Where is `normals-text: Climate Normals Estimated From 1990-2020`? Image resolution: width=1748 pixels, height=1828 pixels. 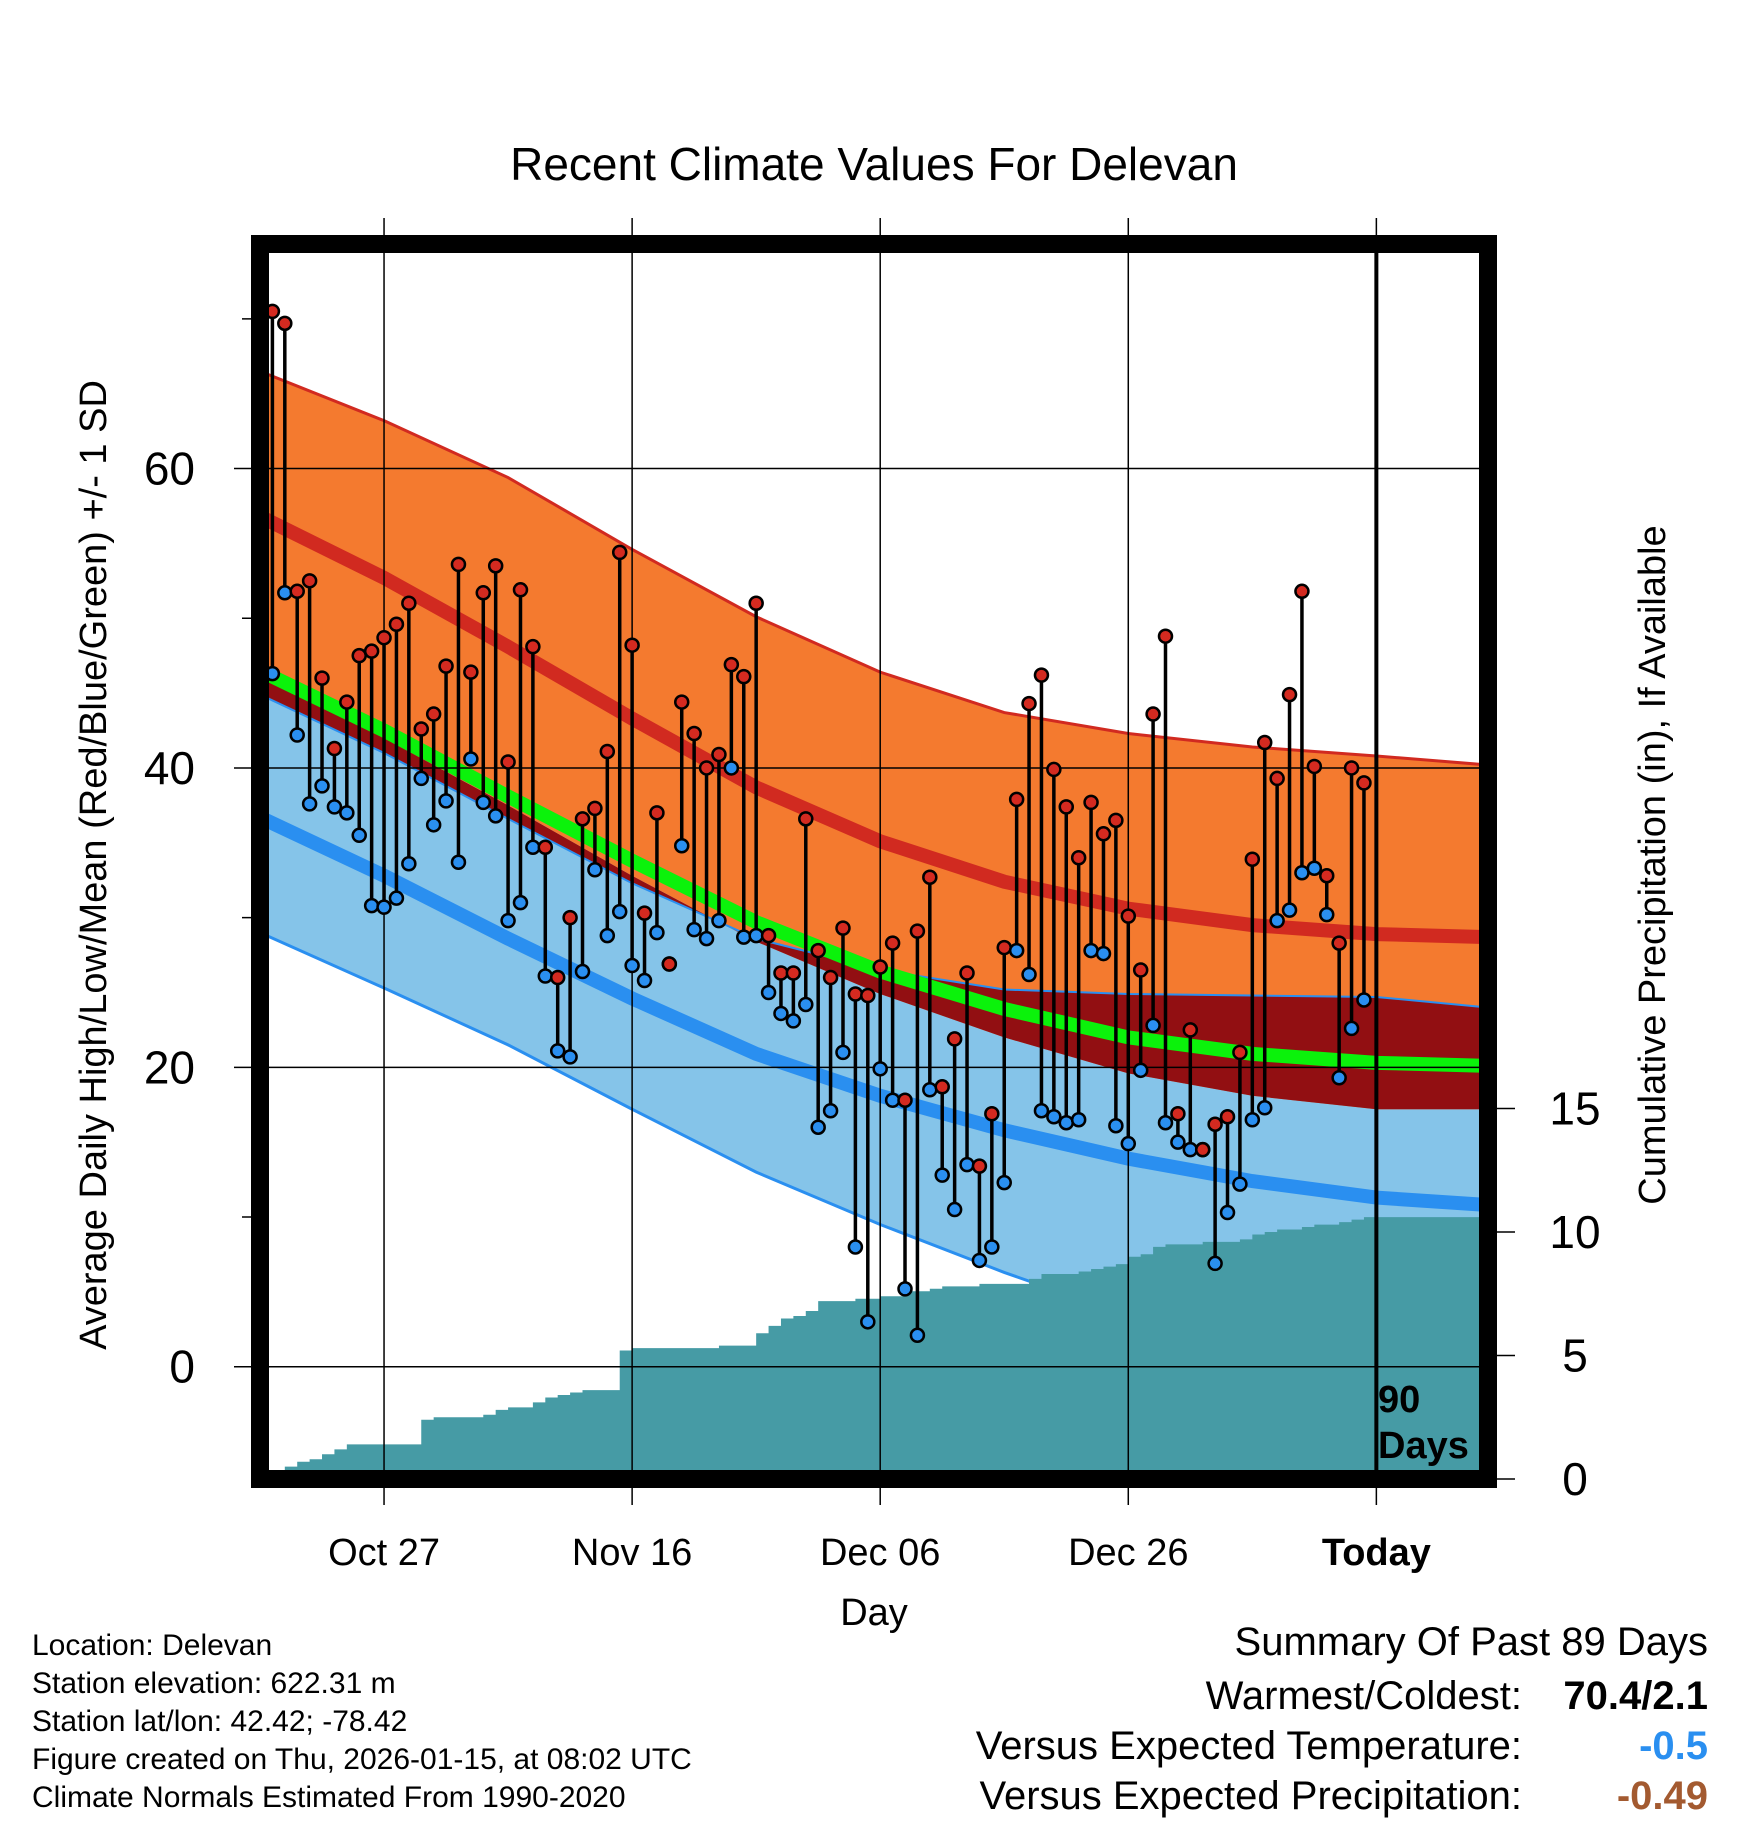
normals-text: Climate Normals Estimated From 1990-2020 is located at coordinates (329, 1797).